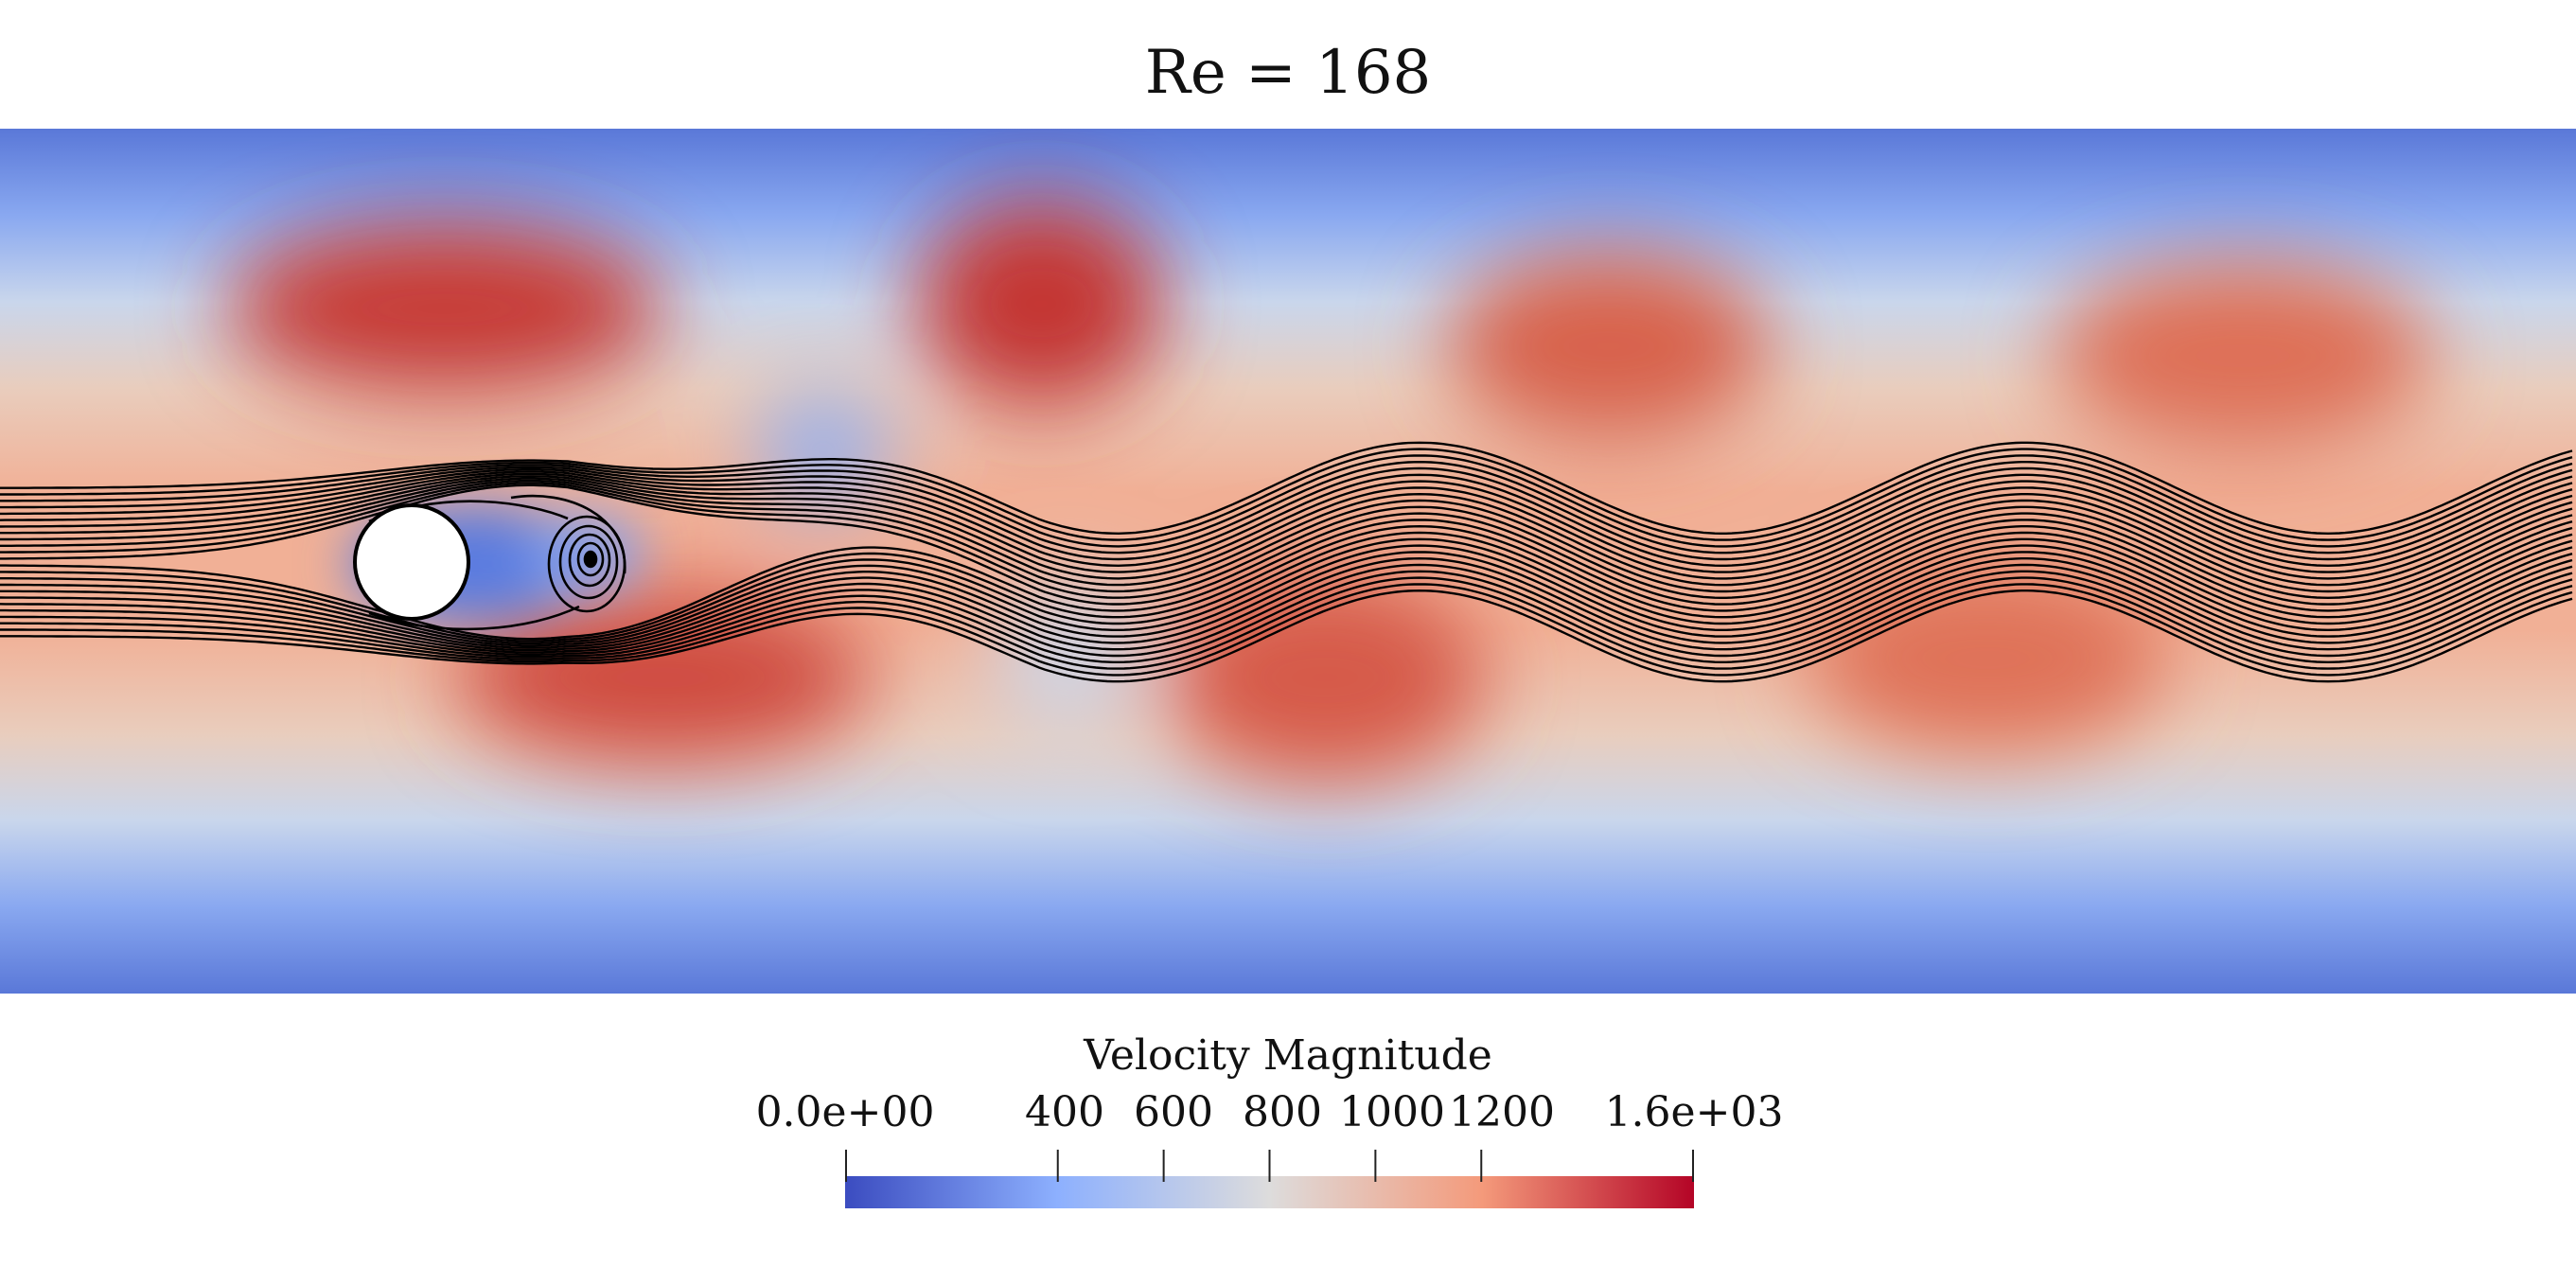 The image size is (2576, 1267). Describe the element at coordinates (1288, 1055) in the screenshot. I see `colorbar-title: Velocity Magnitude` at that location.